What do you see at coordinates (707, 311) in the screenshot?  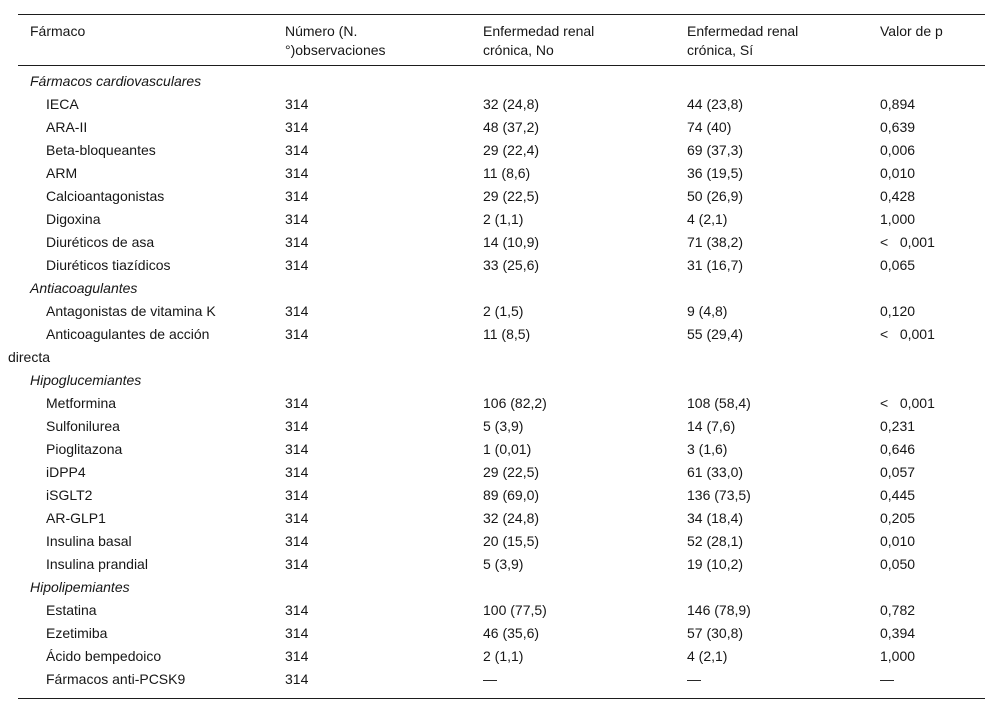 I see `ckd-yes-value: 9 (4,8)` at bounding box center [707, 311].